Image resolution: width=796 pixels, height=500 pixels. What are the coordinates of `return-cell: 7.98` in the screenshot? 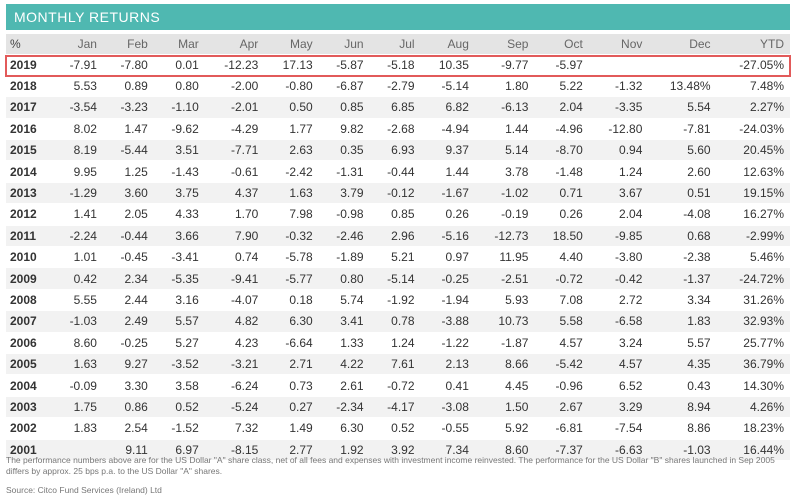 It's located at (291, 214).